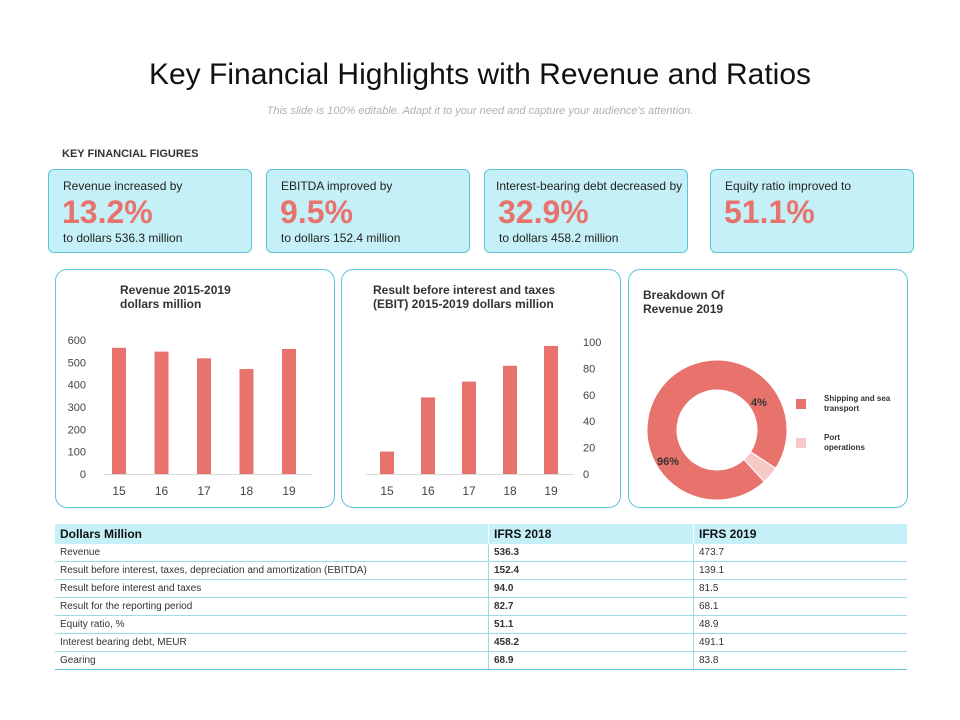 This screenshot has height=720, width=960. Describe the element at coordinates (844, 447) in the screenshot. I see `legend-label-line: operations` at that location.